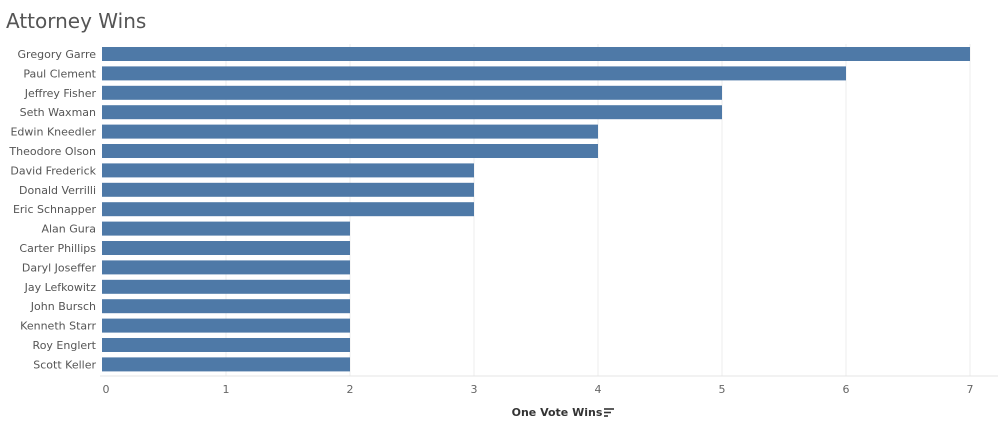 The image size is (1000, 431). What do you see at coordinates (58, 112) in the screenshot?
I see `category-label: Seth Waxman` at bounding box center [58, 112].